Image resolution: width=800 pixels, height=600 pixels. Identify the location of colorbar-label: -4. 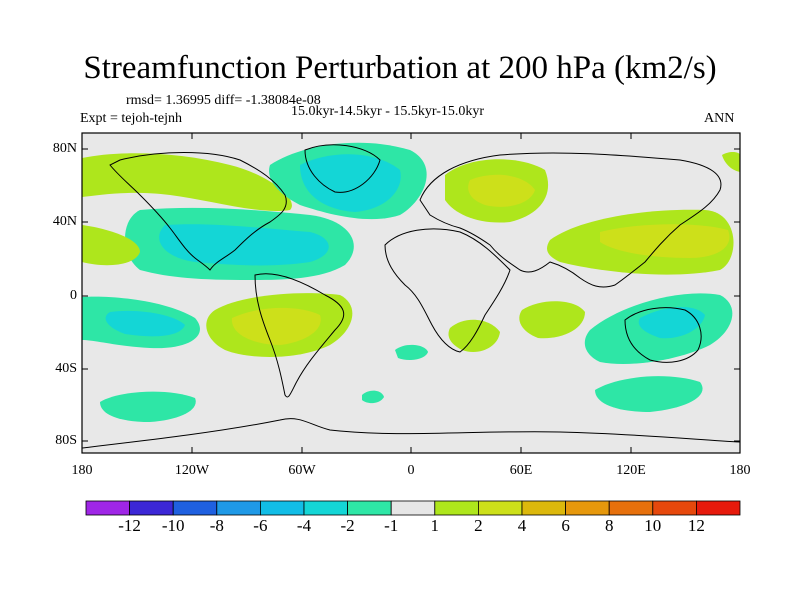
(304, 525).